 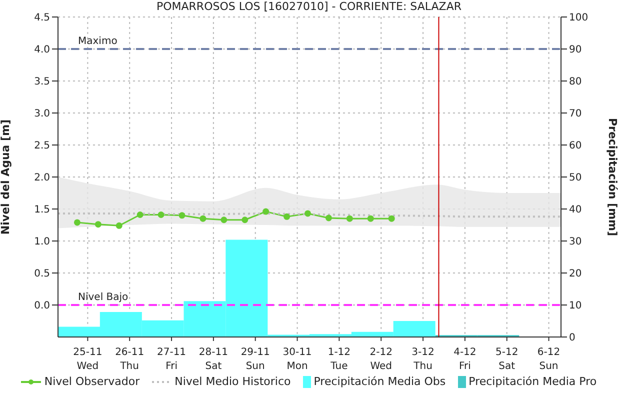 What do you see at coordinates (339, 359) in the screenshot?
I see `x-tick-label: 1-12 Tue` at bounding box center [339, 359].